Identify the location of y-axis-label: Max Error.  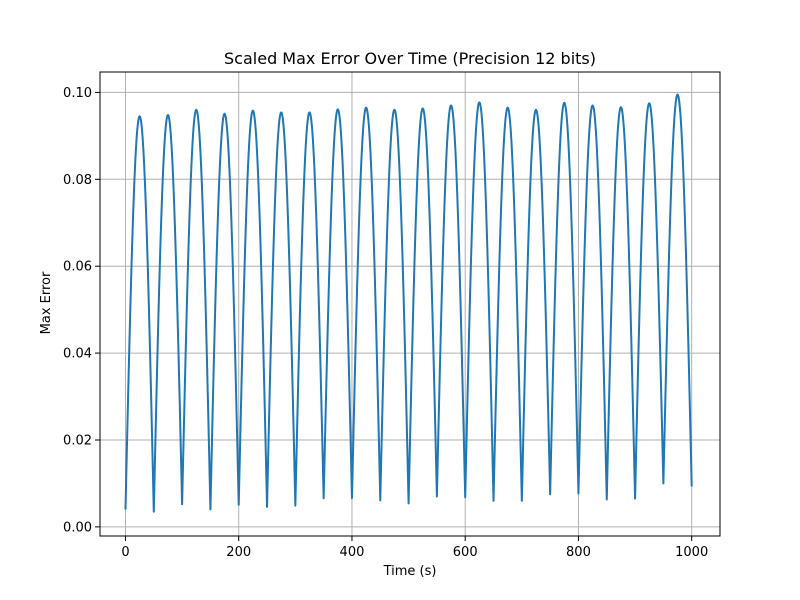
(46, 302).